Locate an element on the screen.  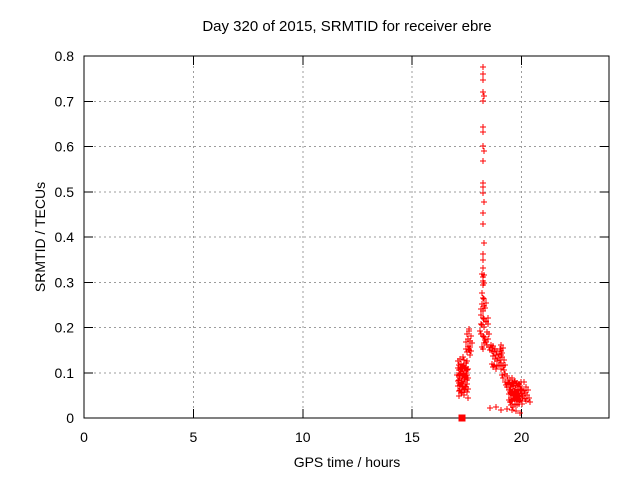
data-points is located at coordinates (493, 243).